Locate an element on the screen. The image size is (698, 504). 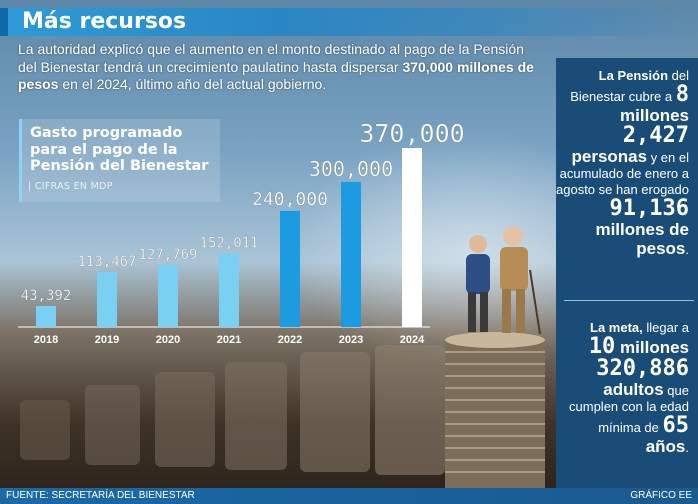
fact-pension-lead: La Pensión is located at coordinates (633, 75).